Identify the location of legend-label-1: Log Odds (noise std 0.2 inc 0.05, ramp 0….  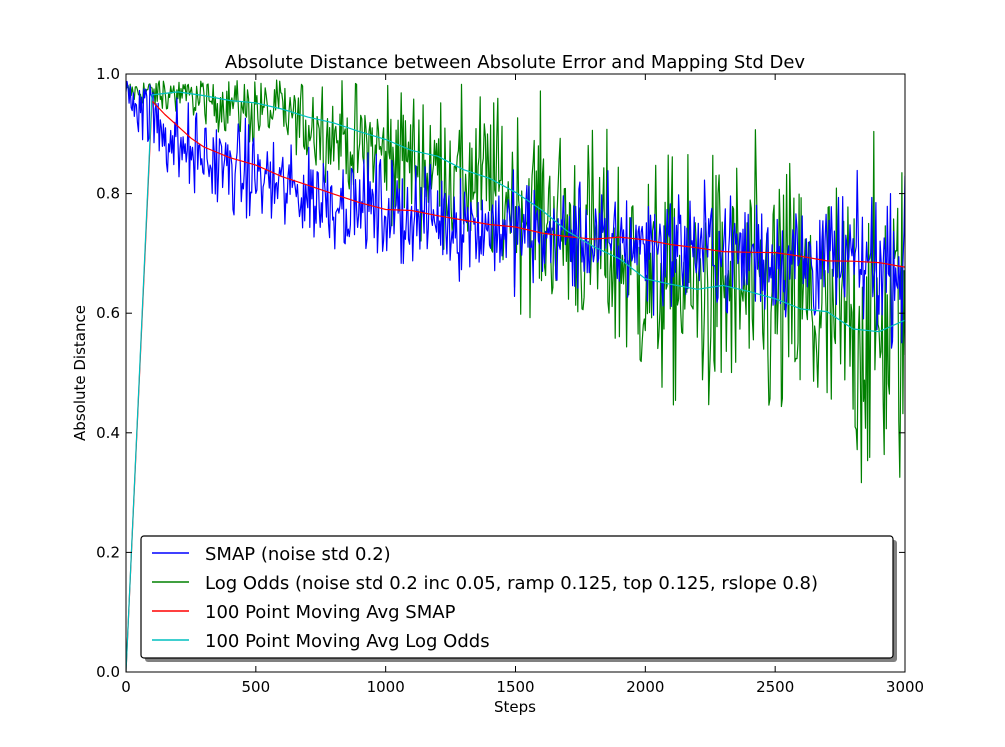
(511, 583).